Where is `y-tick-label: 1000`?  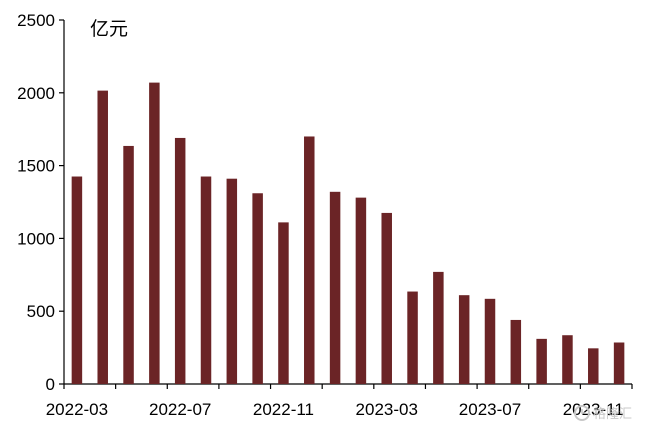
y-tick-label: 1000 is located at coordinates (36, 238).